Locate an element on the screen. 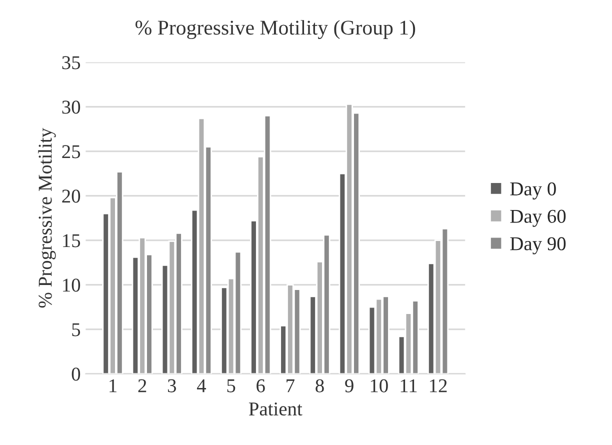  legend-label: Day 90 is located at coordinates (538, 245).